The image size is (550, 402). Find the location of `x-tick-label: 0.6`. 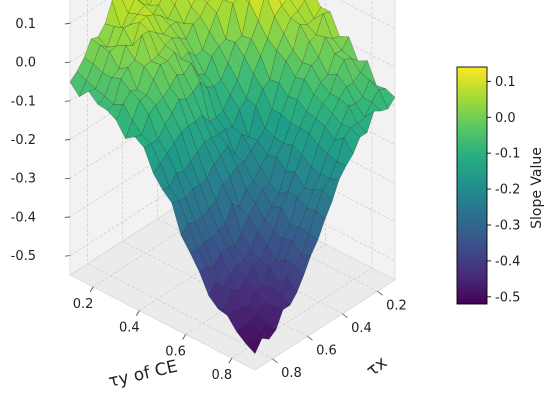

x-tick-label: 0.6 is located at coordinates (326, 350).